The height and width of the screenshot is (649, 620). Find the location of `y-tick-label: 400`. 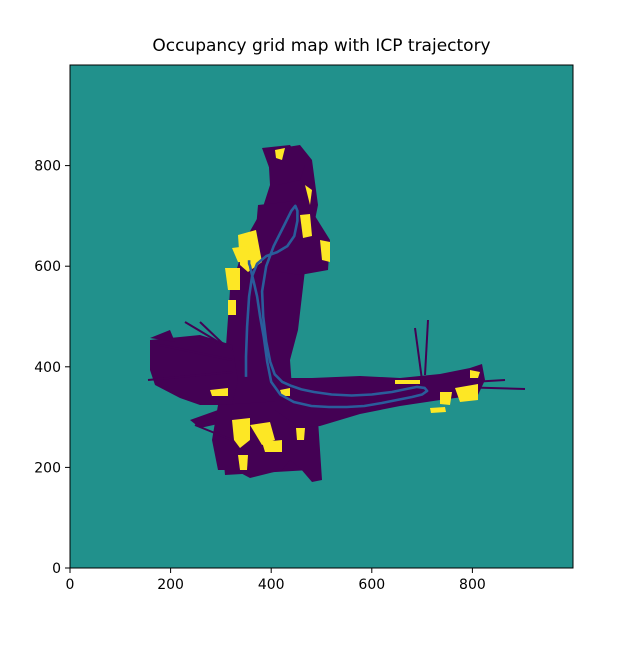

y-tick-label: 400 is located at coordinates (47, 368).